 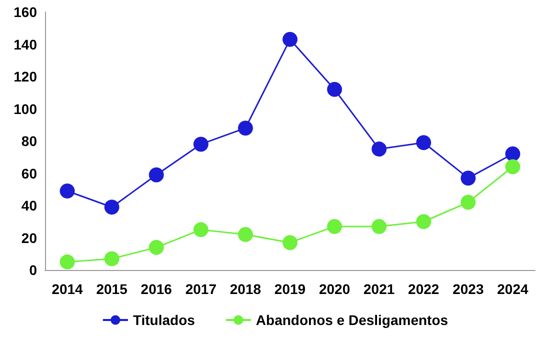 I want to click on x-tick-label: 2024, so click(x=513, y=289).